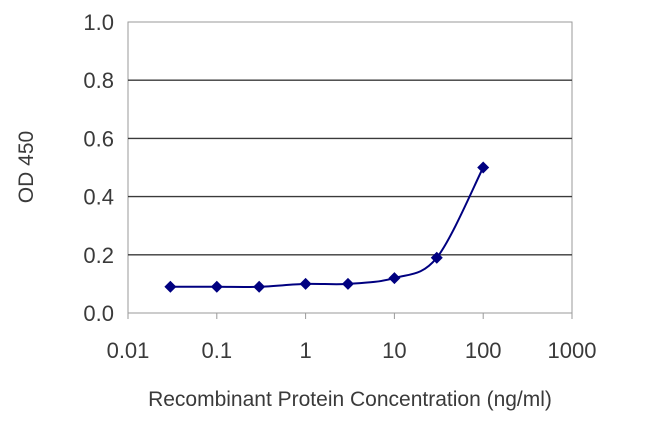 Image resolution: width=650 pixels, height=439 pixels. I want to click on y-tick-label: 0.0, so click(98, 313).